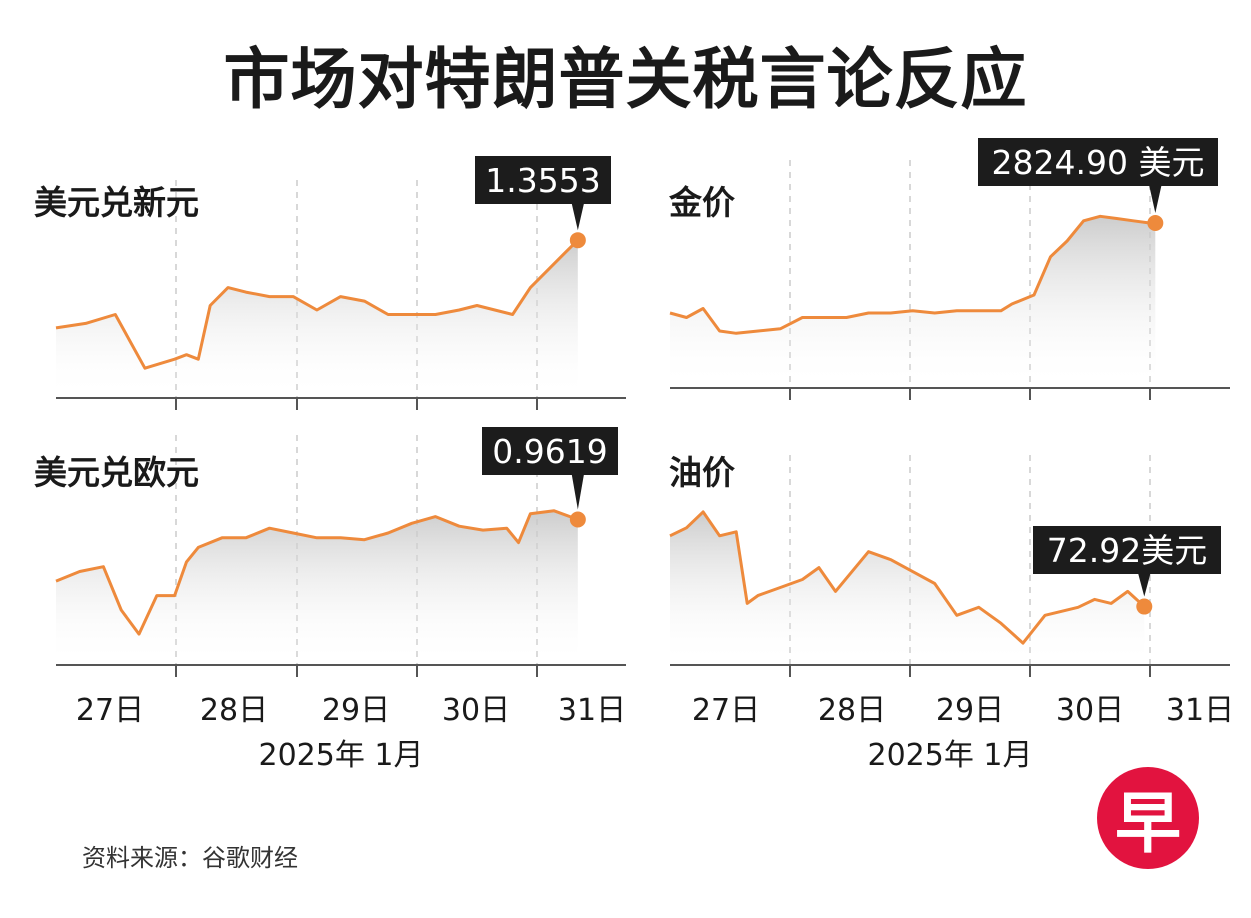 Image resolution: width=1251 pixels, height=918 pixels. I want to click on x-axis-month-label-right: 2025年 1月, so click(950, 755).